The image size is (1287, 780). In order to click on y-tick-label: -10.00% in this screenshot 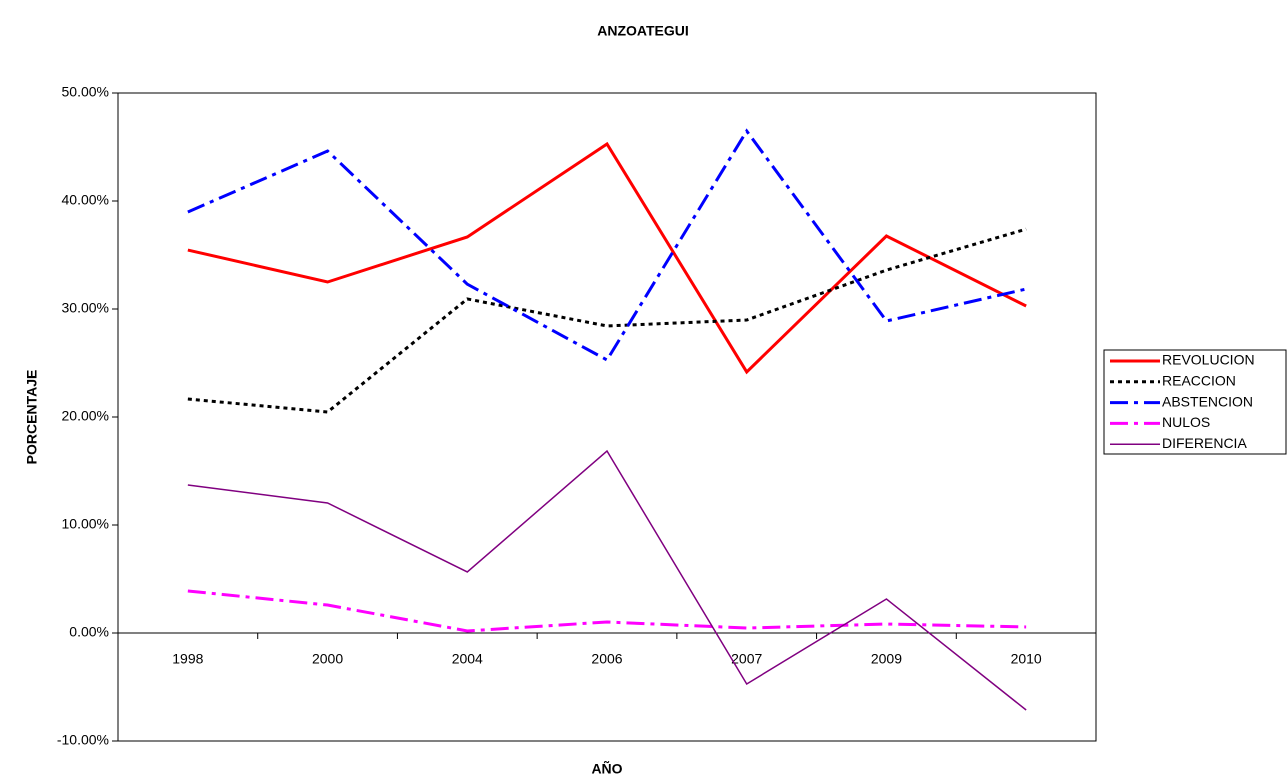, I will do `click(83, 740)`.